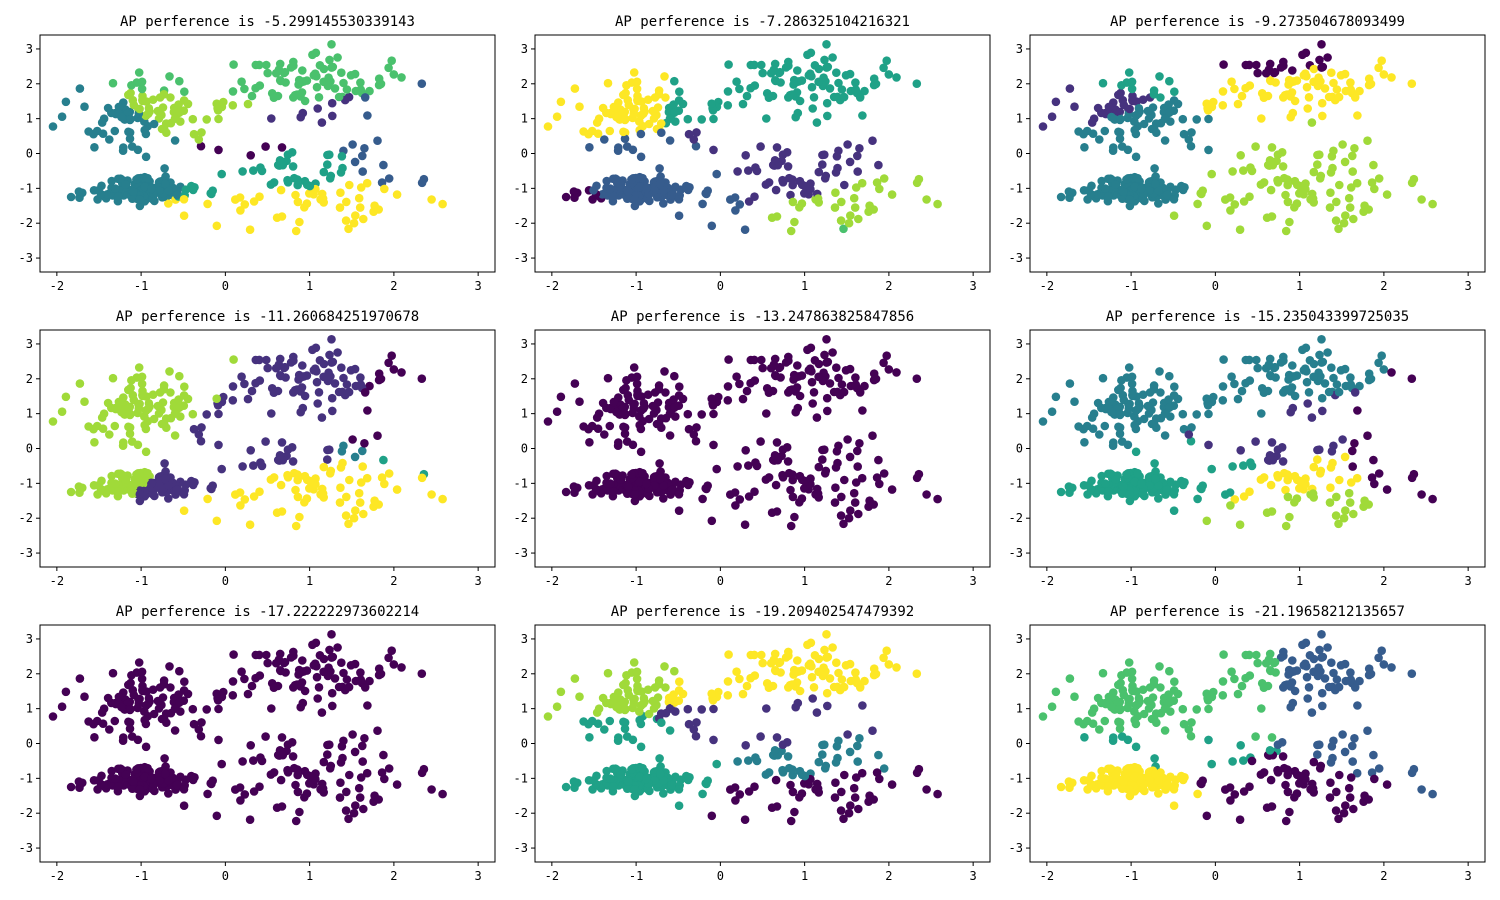 This screenshot has height=900, width=1500. Describe the element at coordinates (309, 876) in the screenshot. I see `x-tick-label: 1` at that location.